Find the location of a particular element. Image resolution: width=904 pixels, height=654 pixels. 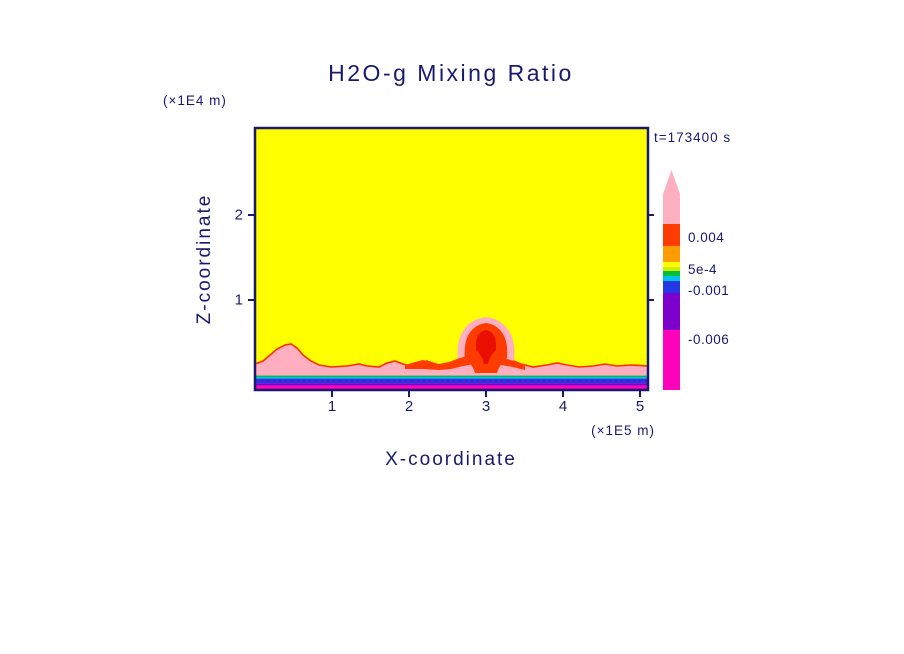

colorbar-arrow is located at coordinates (671, 182).